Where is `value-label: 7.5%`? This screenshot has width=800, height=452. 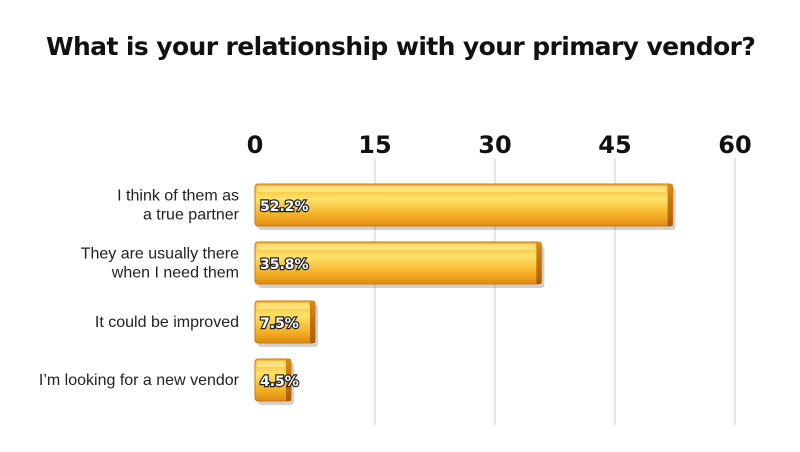
value-label: 7.5% is located at coordinates (279, 324).